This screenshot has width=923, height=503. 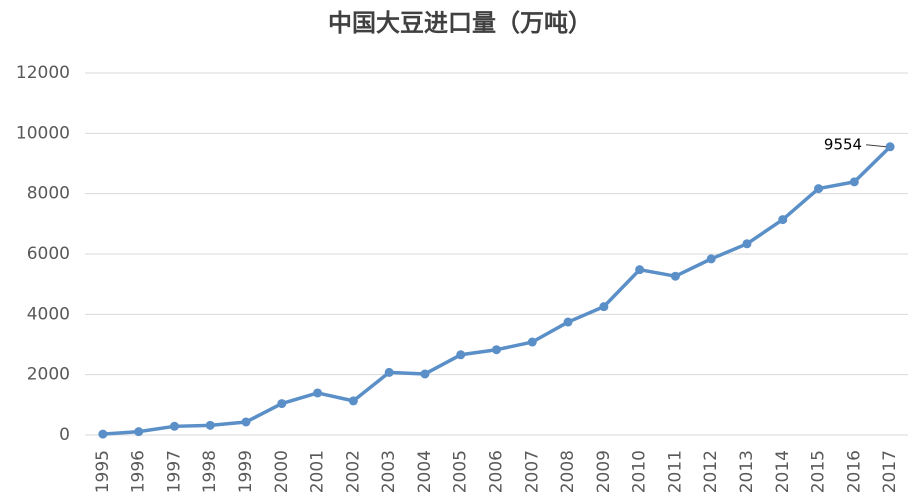 What do you see at coordinates (675, 471) in the screenshot?
I see `x-tick-label: 2011` at bounding box center [675, 471].